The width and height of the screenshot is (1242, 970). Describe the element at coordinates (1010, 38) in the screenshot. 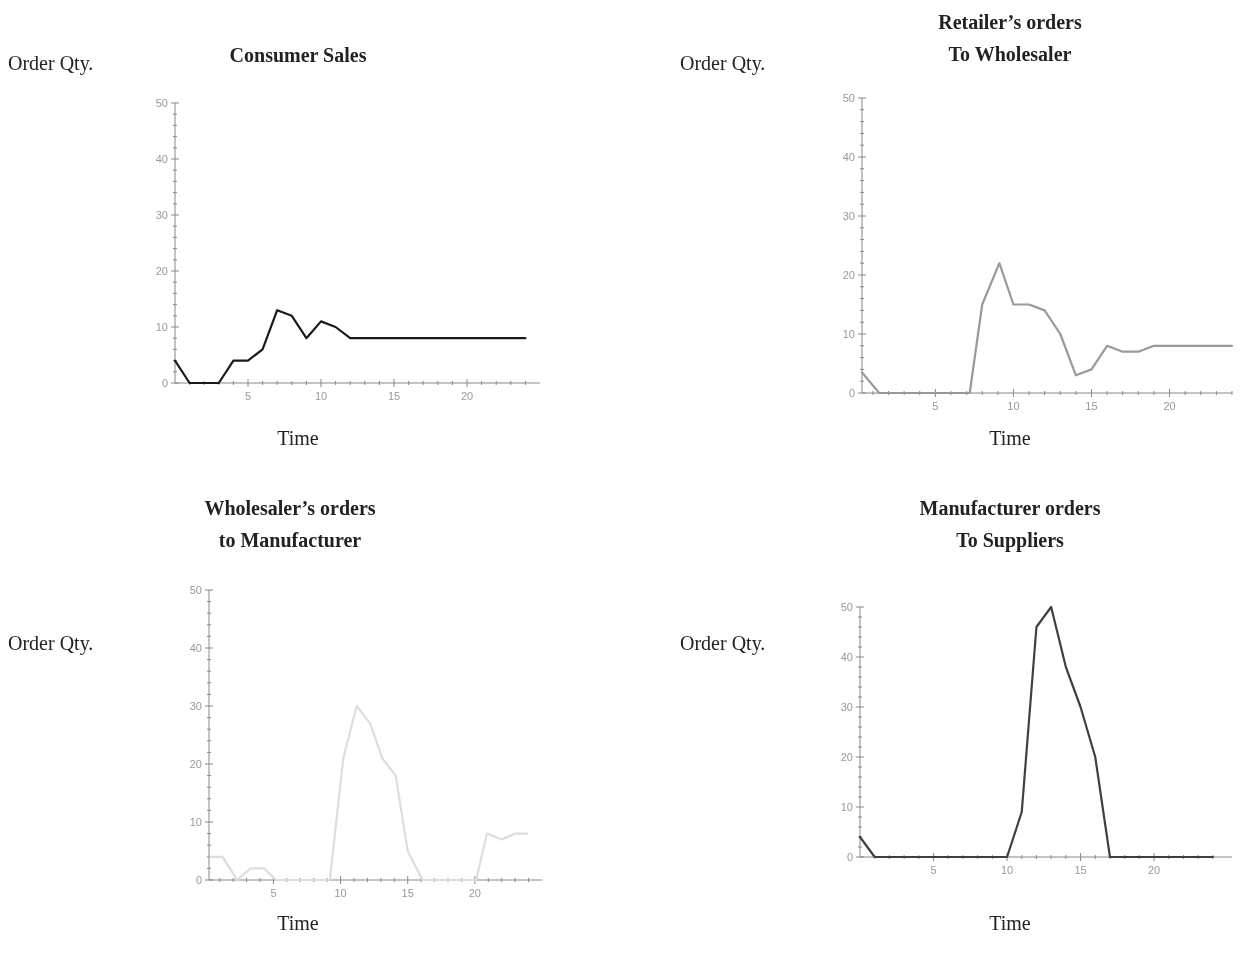

I see `chart-title: Retailer’s orders To Wholesaler` at that location.